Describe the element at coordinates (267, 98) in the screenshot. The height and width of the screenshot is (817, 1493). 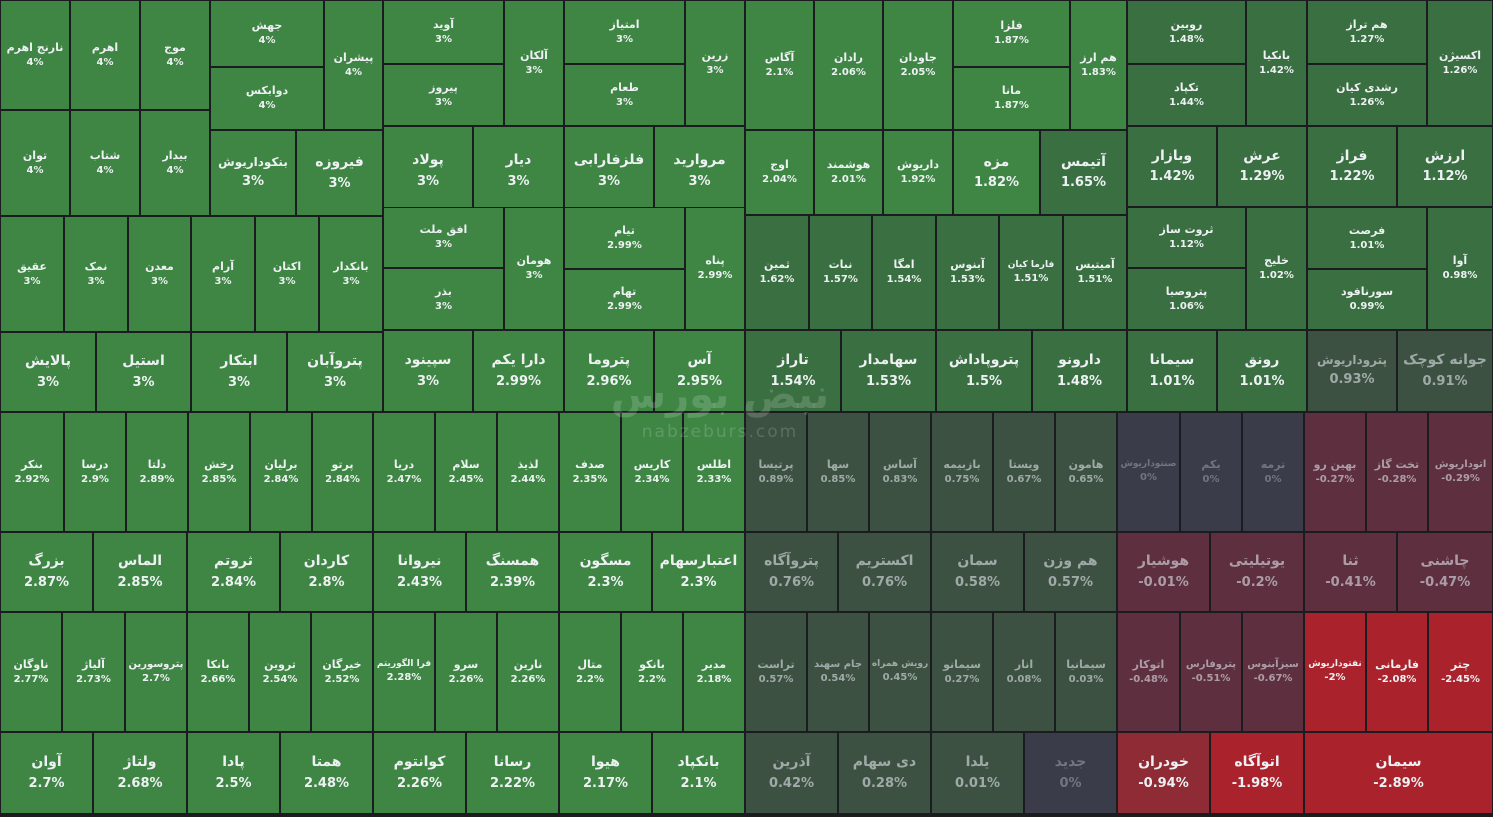
I see `treemap-cell: دوابکس 4%` at that location.